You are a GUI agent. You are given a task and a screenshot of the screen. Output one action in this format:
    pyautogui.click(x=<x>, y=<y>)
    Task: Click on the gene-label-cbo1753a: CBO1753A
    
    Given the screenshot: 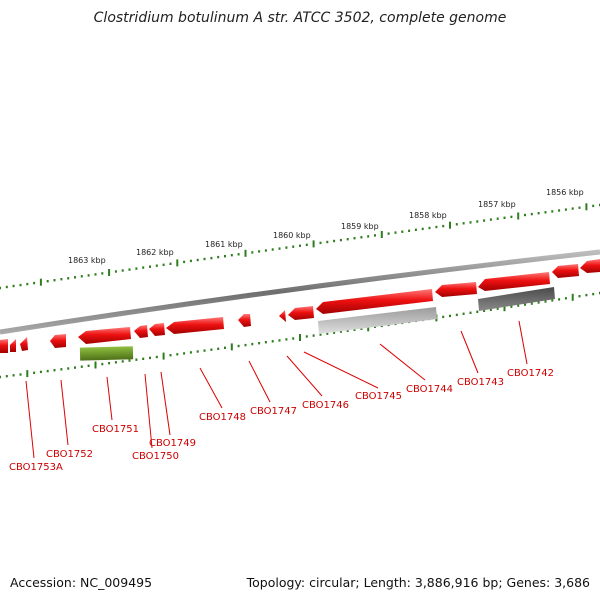 What is the action you would take?
    pyautogui.click(x=36, y=467)
    